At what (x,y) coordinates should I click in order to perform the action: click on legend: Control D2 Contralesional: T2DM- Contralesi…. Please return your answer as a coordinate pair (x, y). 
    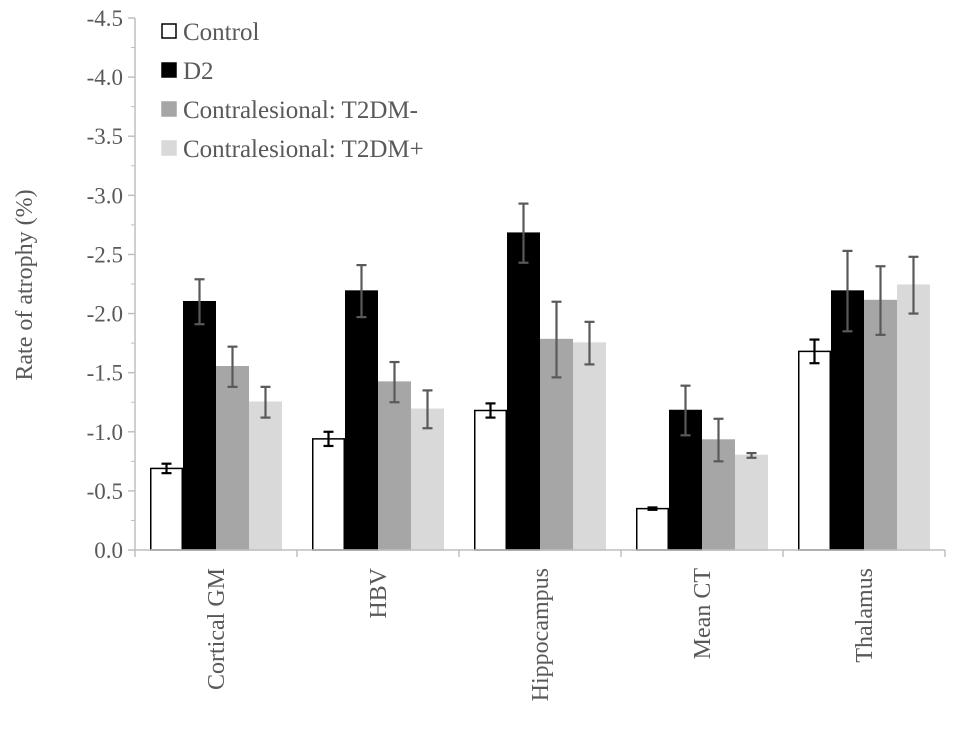
    Looking at the image, I should click on (292, 91).